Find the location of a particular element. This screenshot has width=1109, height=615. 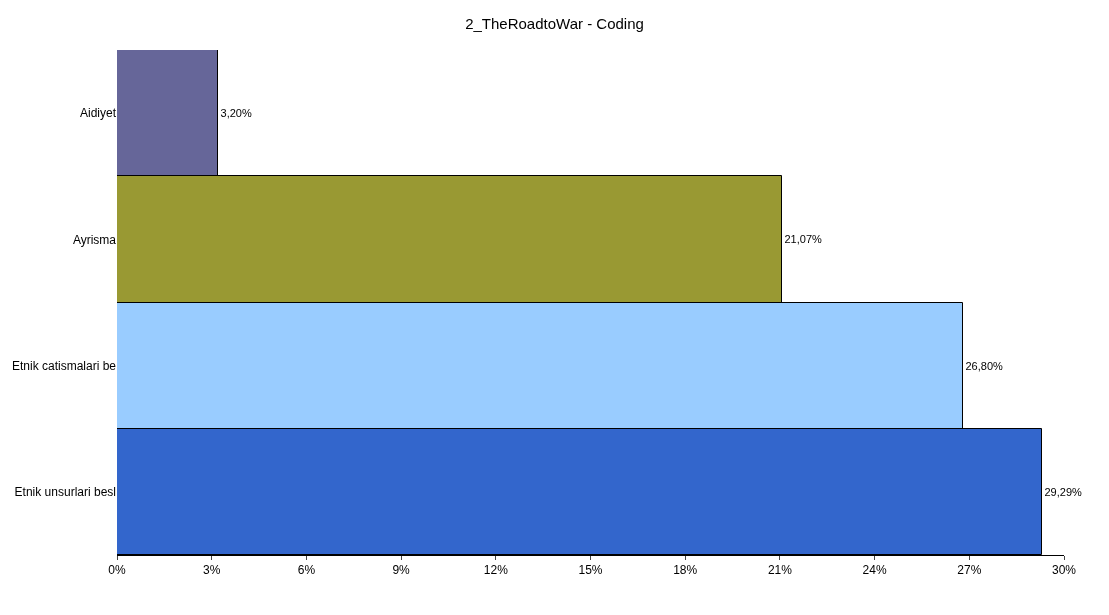

x-tick-label: 18% is located at coordinates (685, 570).